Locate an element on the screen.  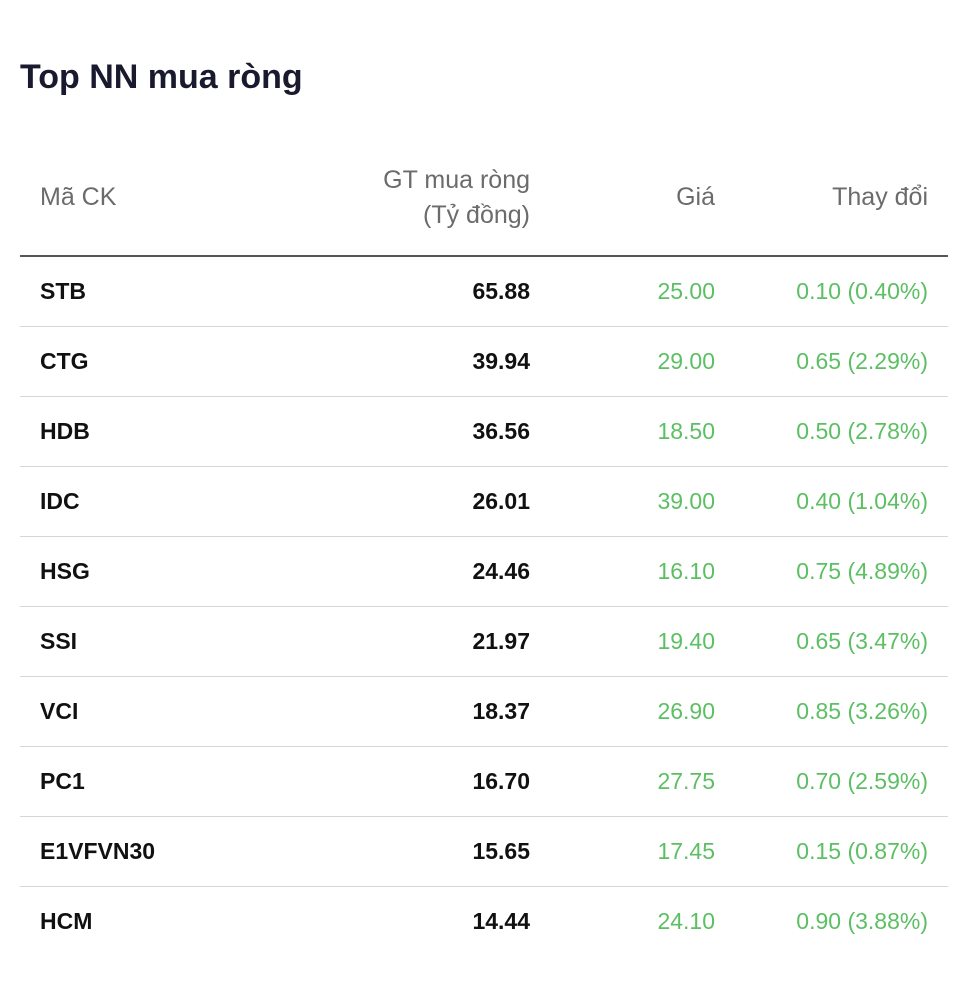
table-row: HDB 36.56 18.50 0.50 (2.78%) is located at coordinates (484, 431).